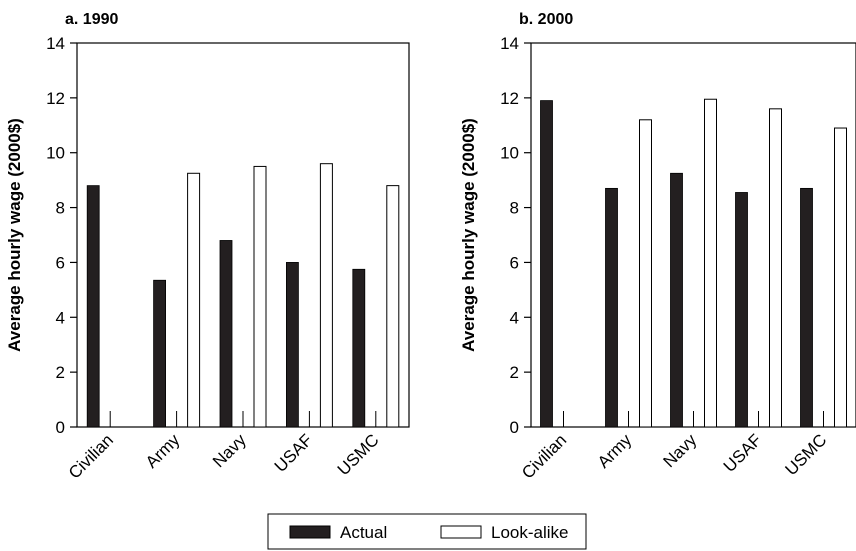 Image resolution: width=856 pixels, height=551 pixels. What do you see at coordinates (91, 19) in the screenshot?
I see `panel-title: a. 1990` at bounding box center [91, 19].